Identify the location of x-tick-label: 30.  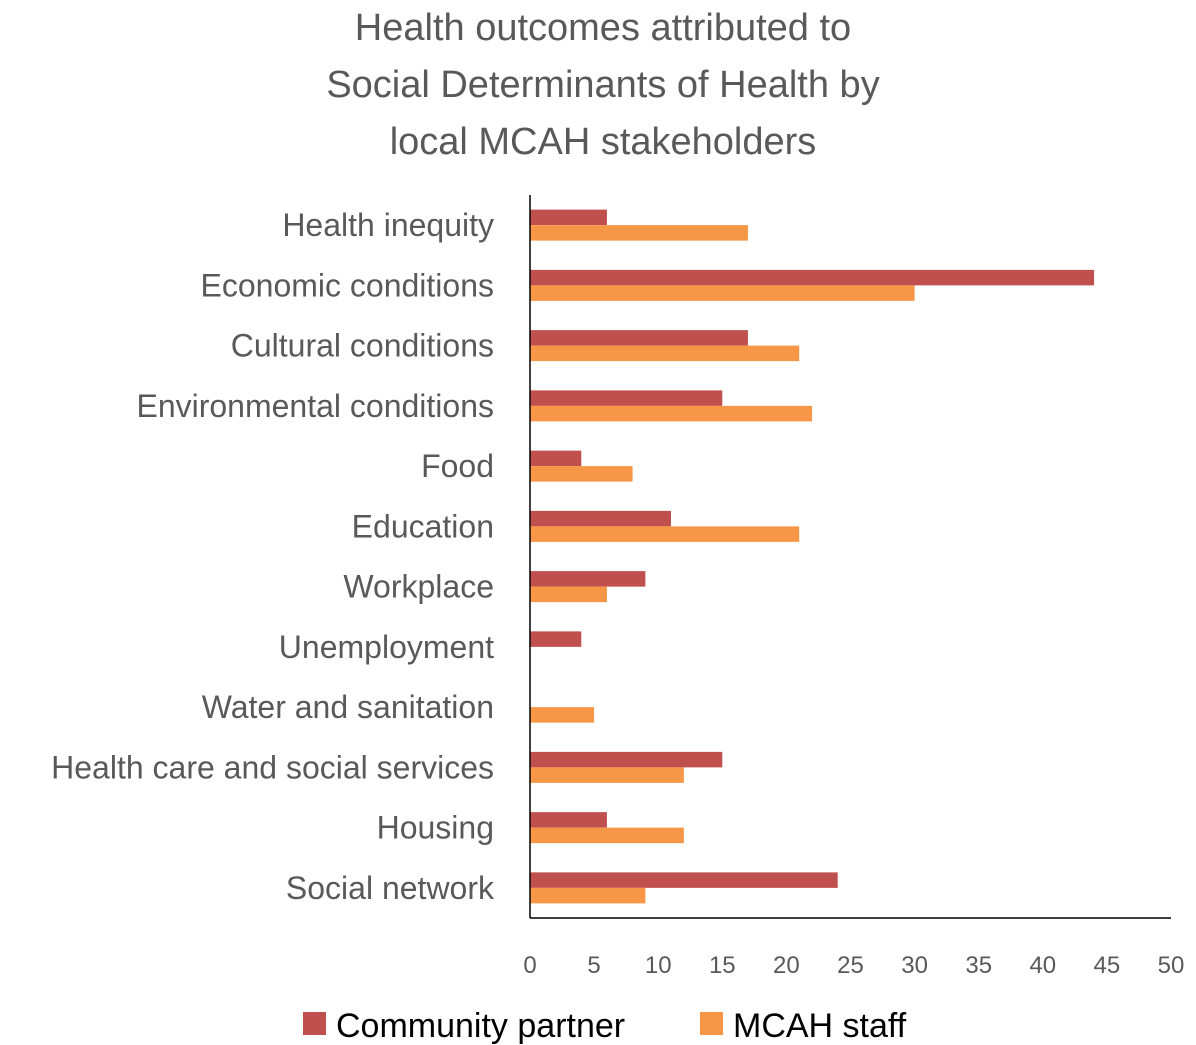
(914, 965).